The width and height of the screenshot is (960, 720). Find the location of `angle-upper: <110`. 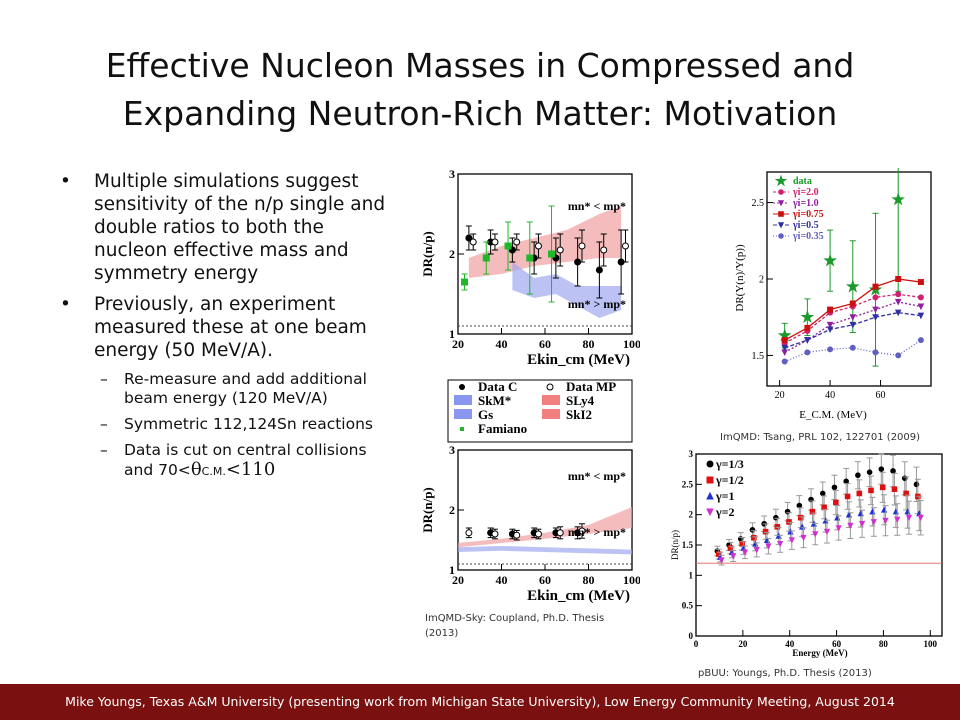

angle-upper: <110 is located at coordinates (250, 469).